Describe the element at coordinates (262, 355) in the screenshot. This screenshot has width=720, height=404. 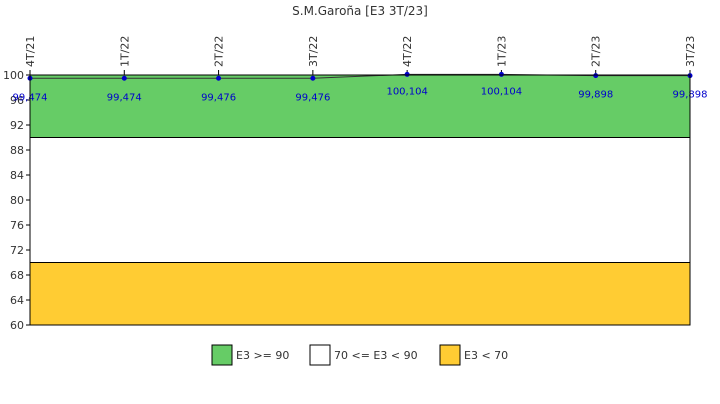
I see `legend-label: E3 >= 90` at that location.